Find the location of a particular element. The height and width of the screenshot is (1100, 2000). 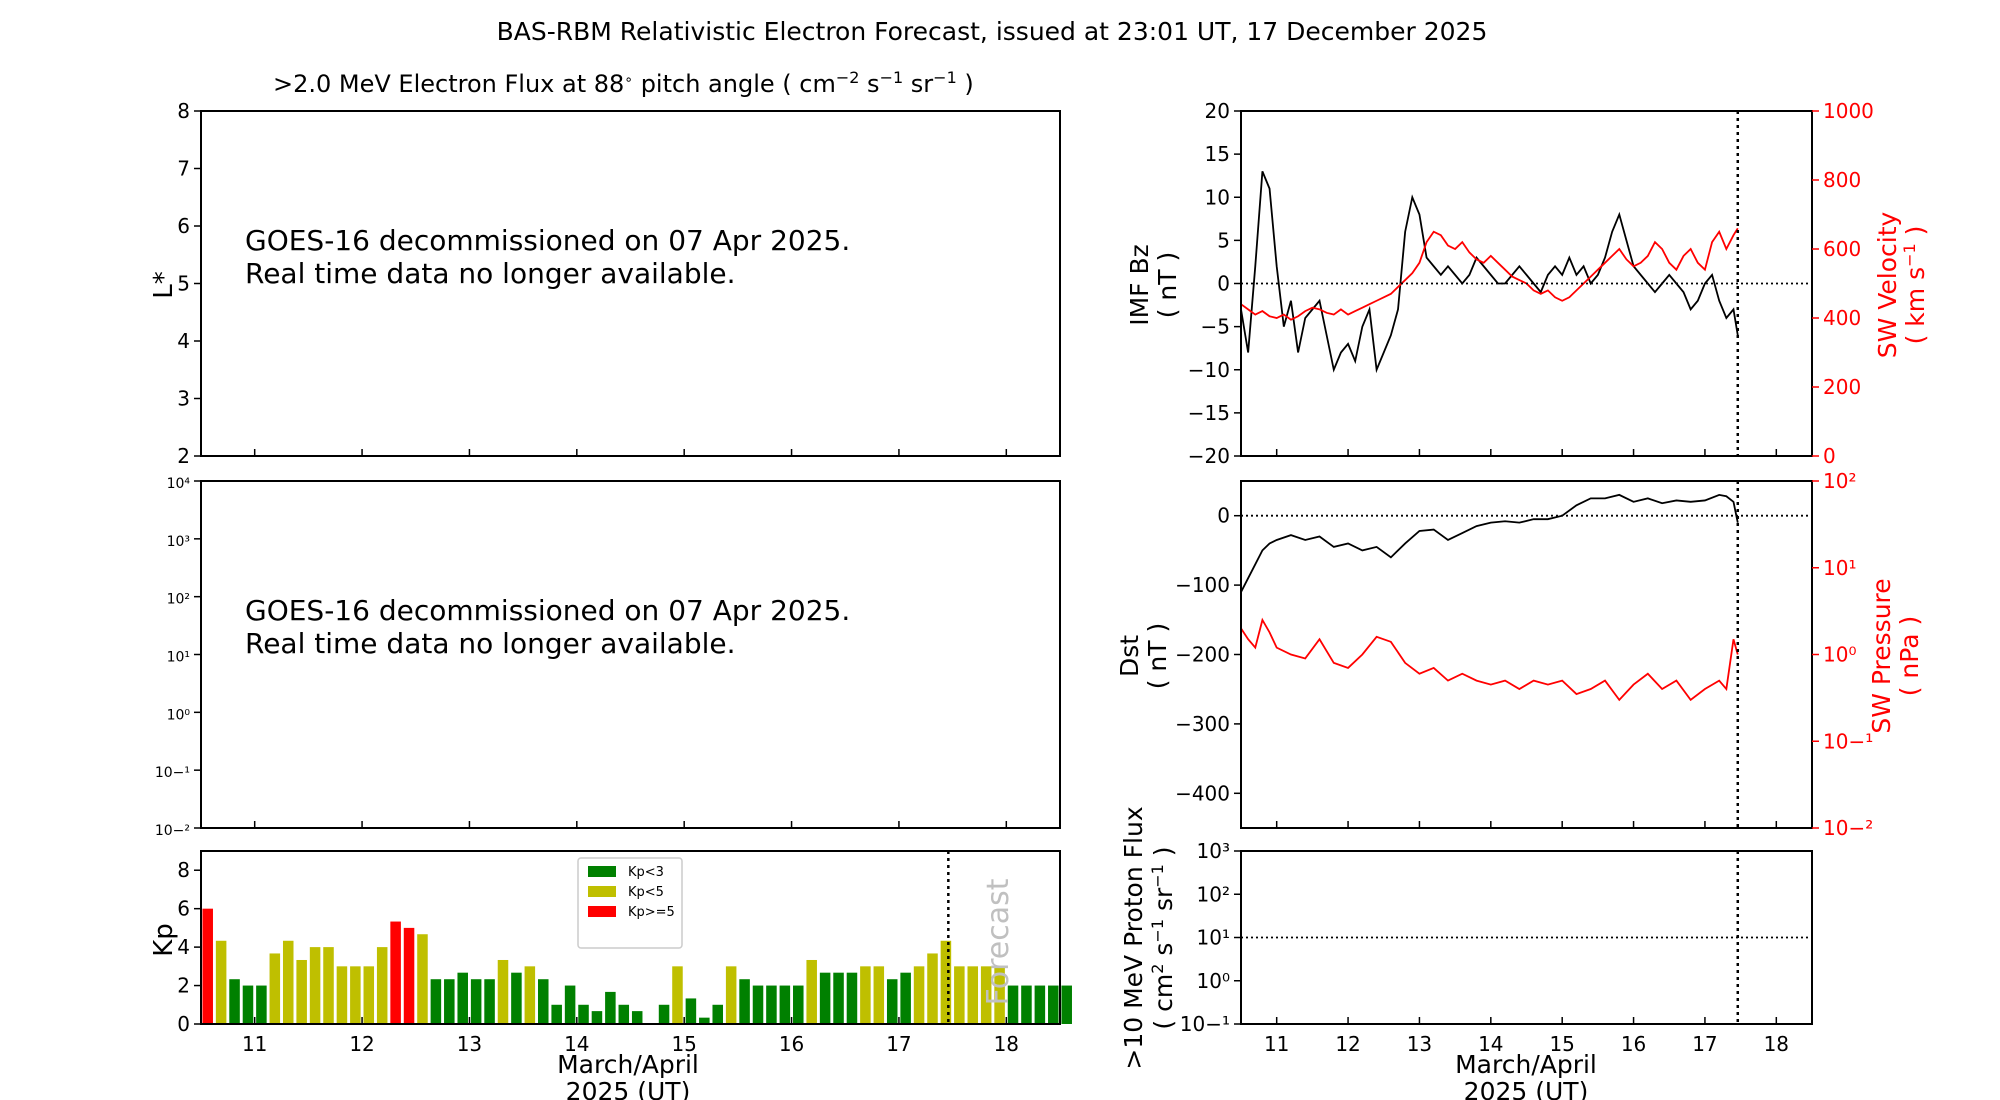

x-tick-label: 11 is located at coordinates (254, 1044).